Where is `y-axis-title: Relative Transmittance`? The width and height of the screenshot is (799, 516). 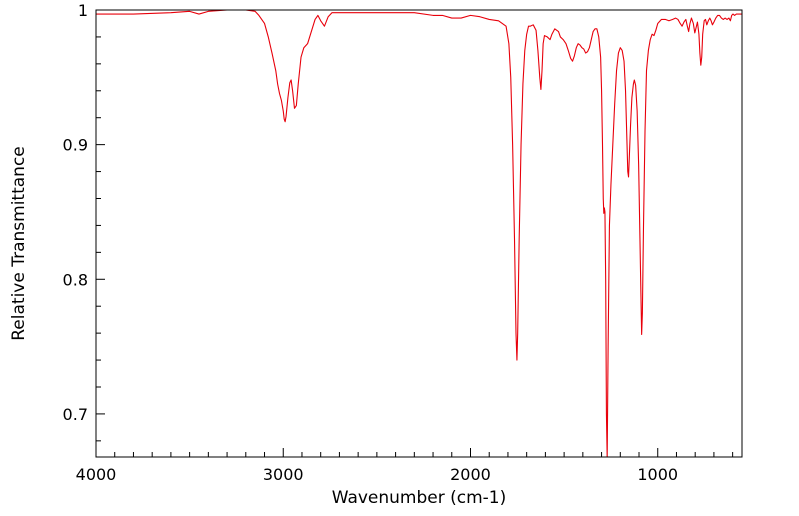
y-axis-title: Relative Transmittance is located at coordinates (19, 243).